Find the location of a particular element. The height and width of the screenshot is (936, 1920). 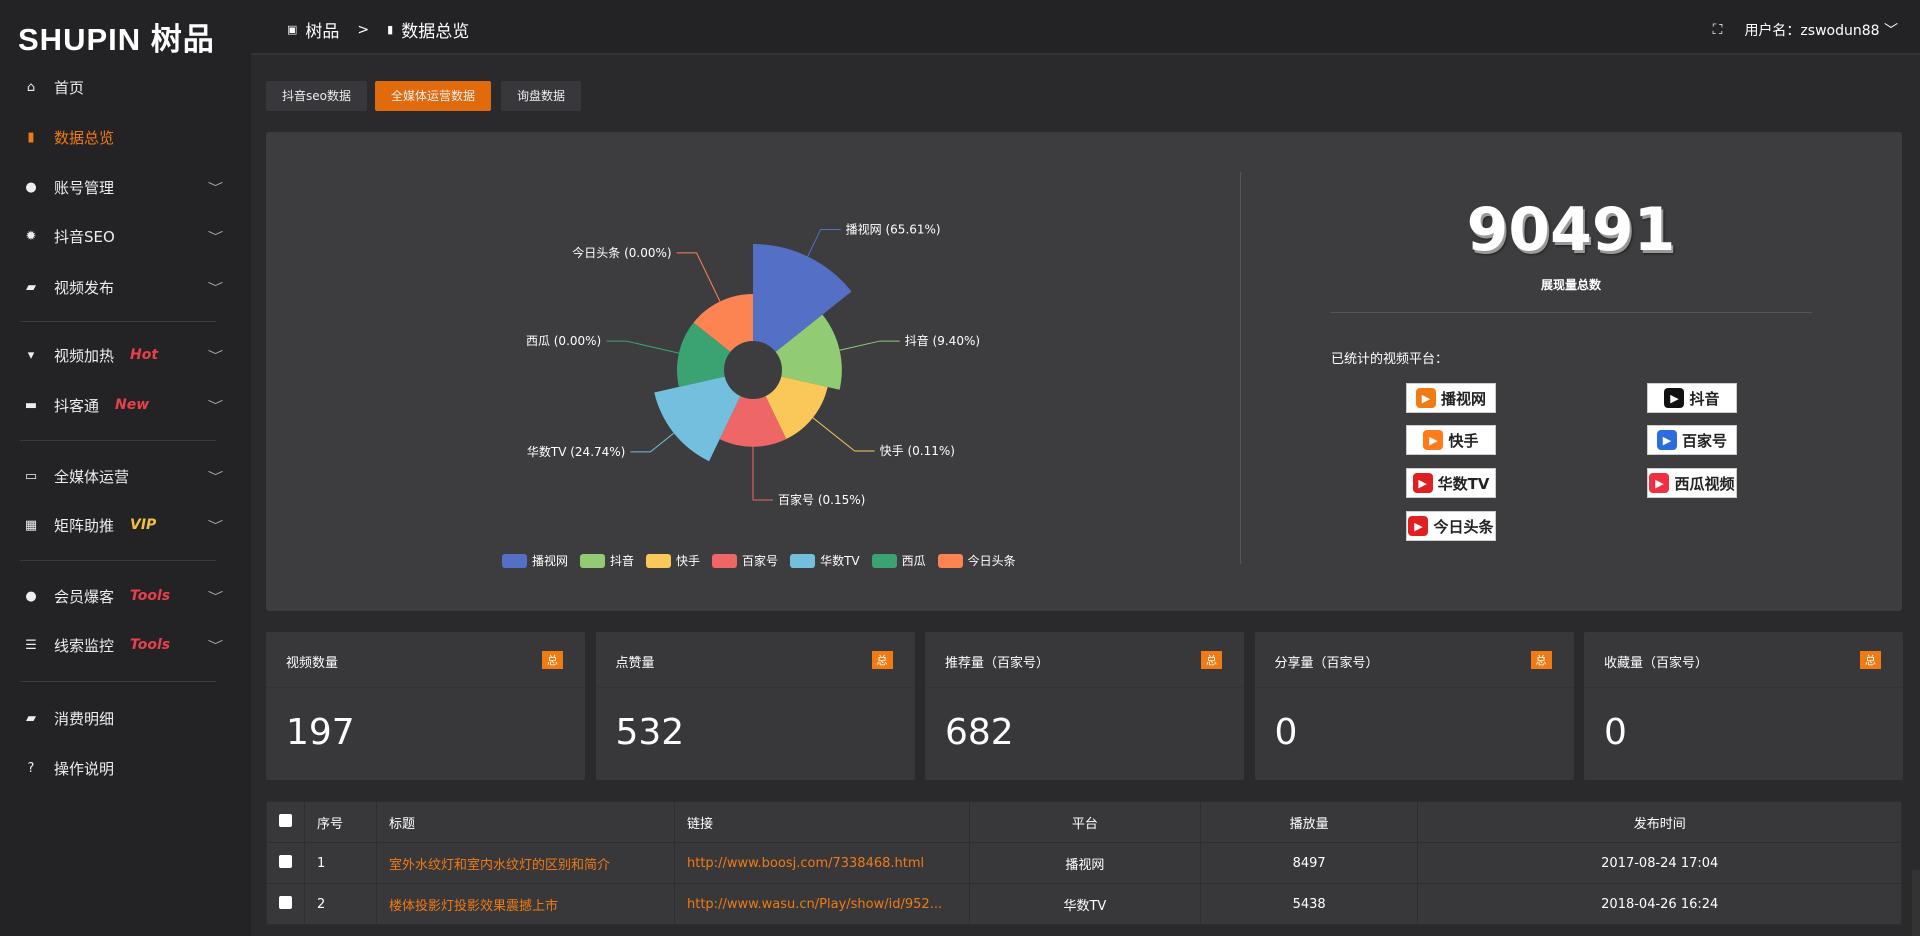

breadcrumb-current: 数据总览 is located at coordinates (435, 32).